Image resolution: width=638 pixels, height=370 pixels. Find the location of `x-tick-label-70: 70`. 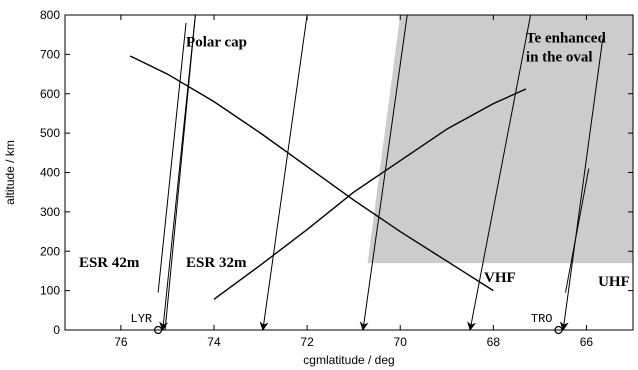

x-tick-label-70: 70 is located at coordinates (401, 342).